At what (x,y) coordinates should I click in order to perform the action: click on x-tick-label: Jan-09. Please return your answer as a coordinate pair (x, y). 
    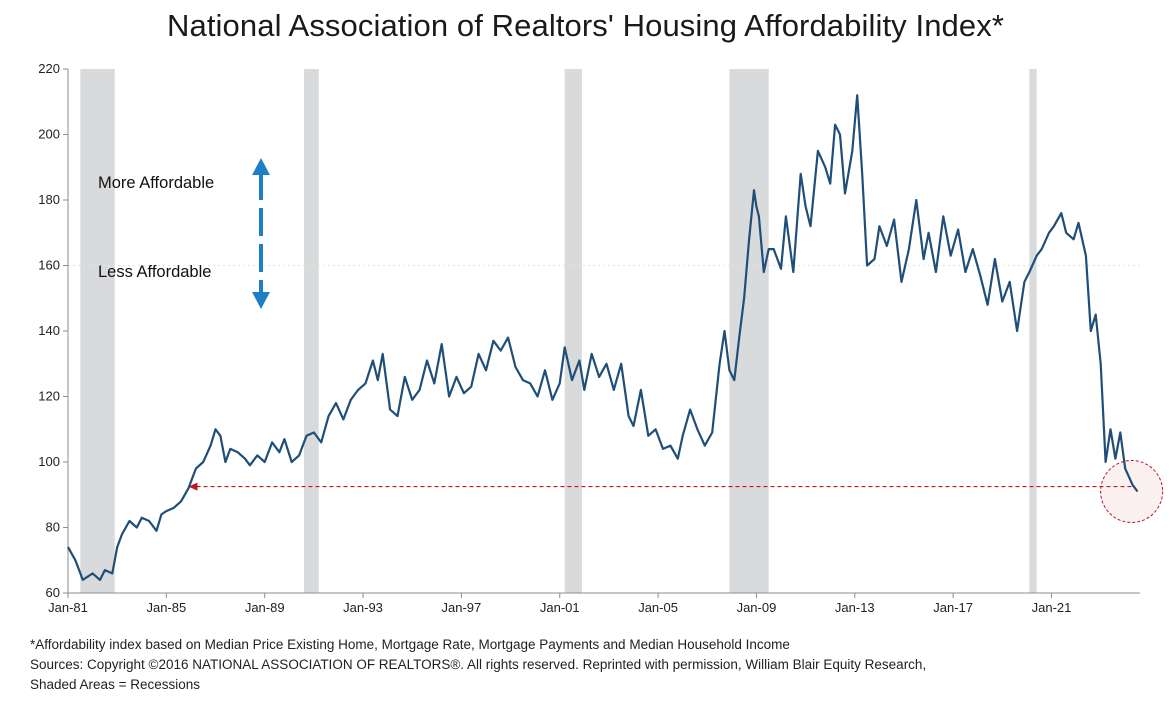
    Looking at the image, I should click on (757, 607).